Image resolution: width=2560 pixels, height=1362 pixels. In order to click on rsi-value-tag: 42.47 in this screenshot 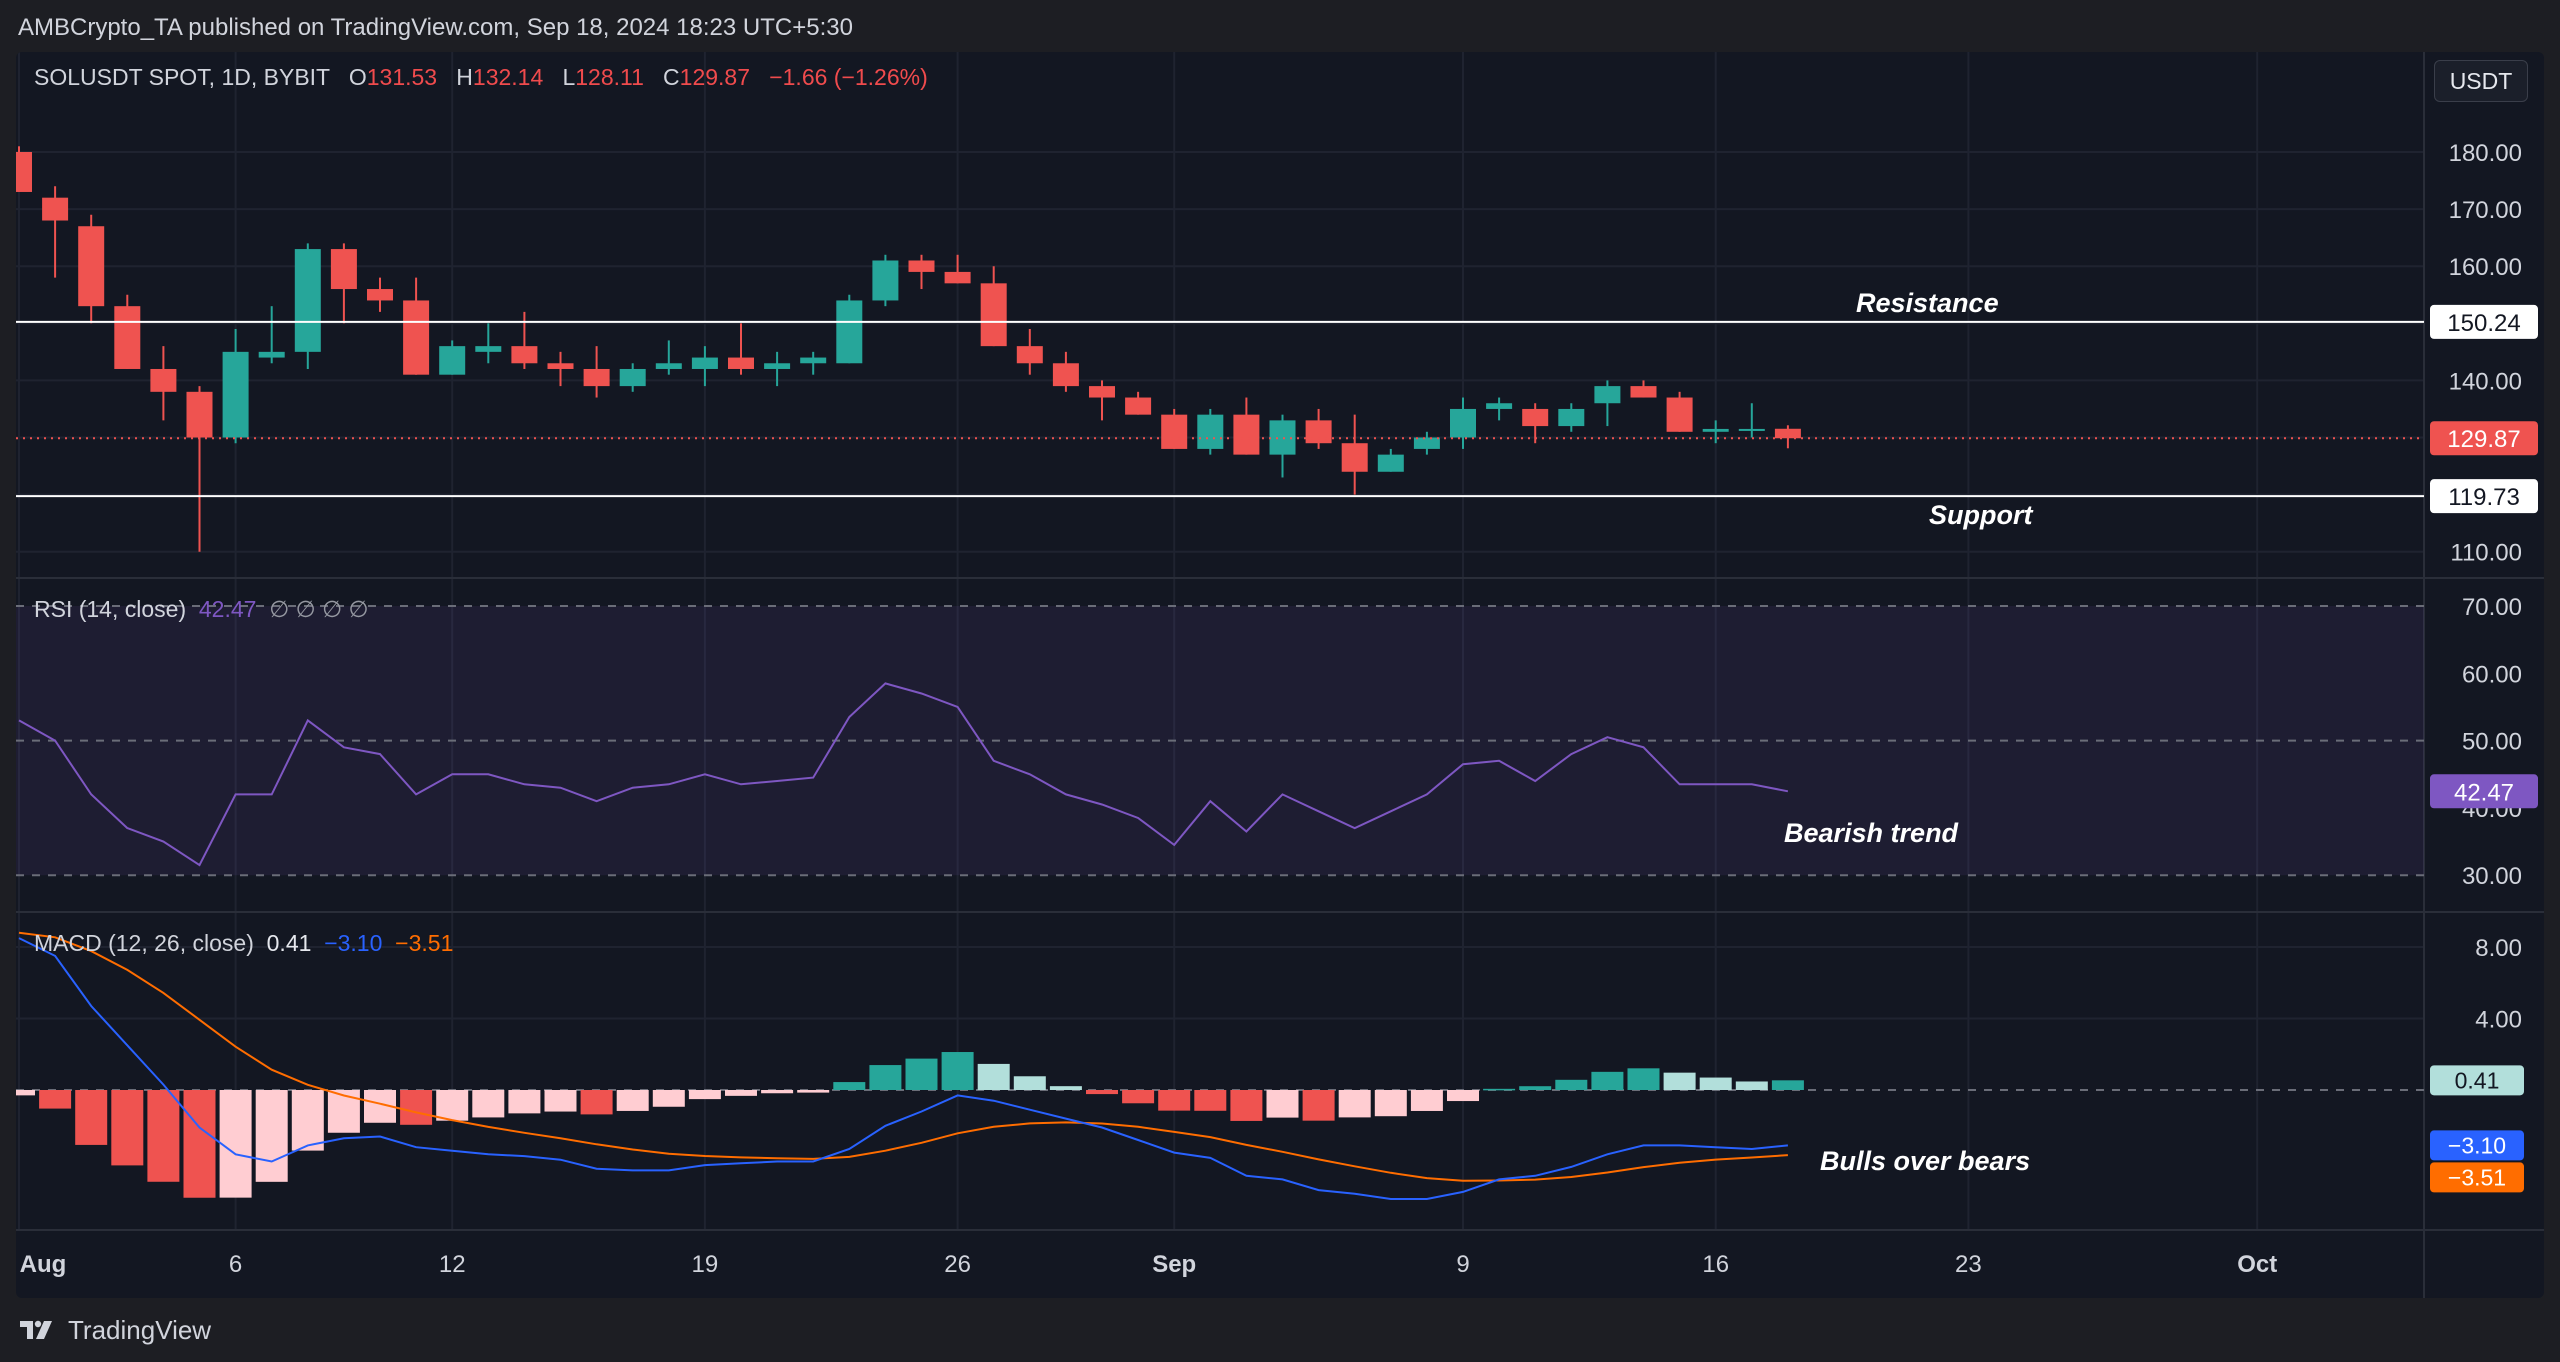, I will do `click(2484, 791)`.